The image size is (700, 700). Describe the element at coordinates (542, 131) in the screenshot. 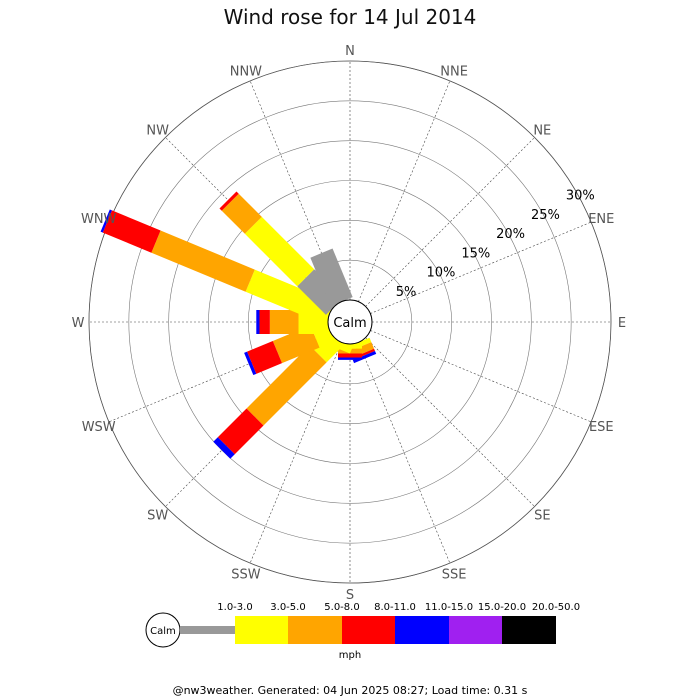

I see `direction-label-ne: NE` at that location.